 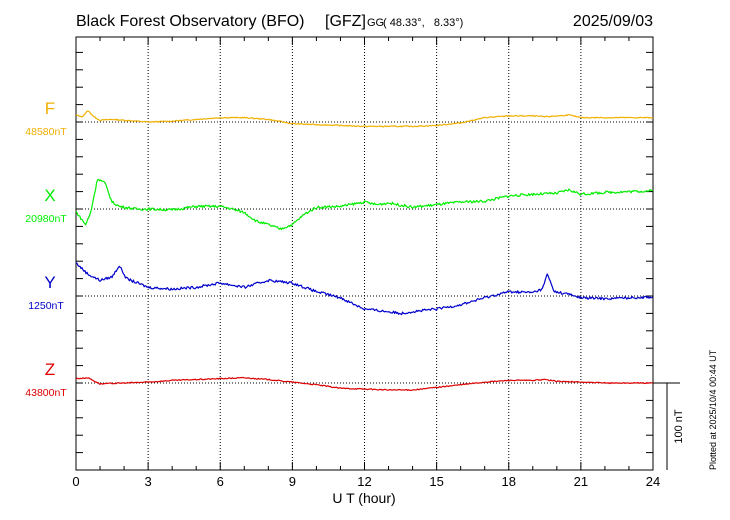 I want to click on series-name-f: F, so click(x=50, y=108).